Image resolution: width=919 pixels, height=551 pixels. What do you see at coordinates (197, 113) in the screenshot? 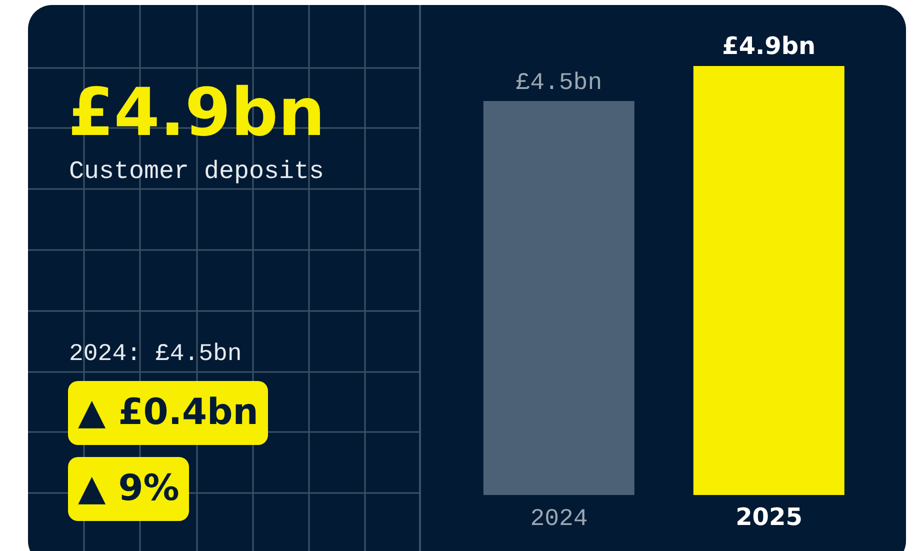
I see `chart-title: £4.9bn` at bounding box center [197, 113].